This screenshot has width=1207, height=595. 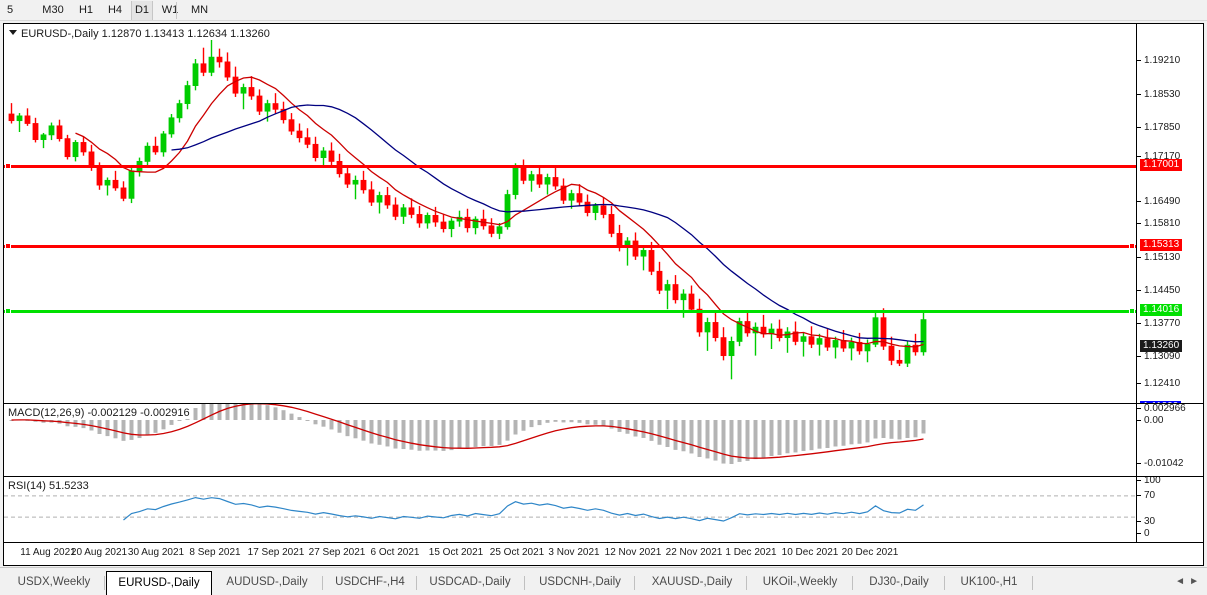 What do you see at coordinates (100, 413) in the screenshot?
I see `macd-legend: MACD(12,26,9) -0.002129 -0.002916` at bounding box center [100, 413].